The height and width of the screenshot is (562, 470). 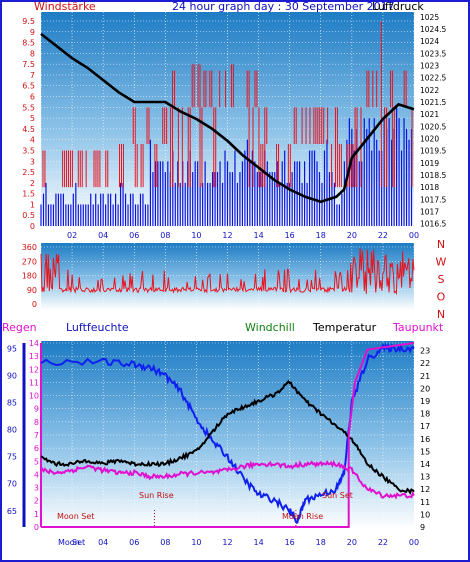 What do you see at coordinates (321, 235) in the screenshot?
I see `time-tick-label: 18` at bounding box center [321, 235].